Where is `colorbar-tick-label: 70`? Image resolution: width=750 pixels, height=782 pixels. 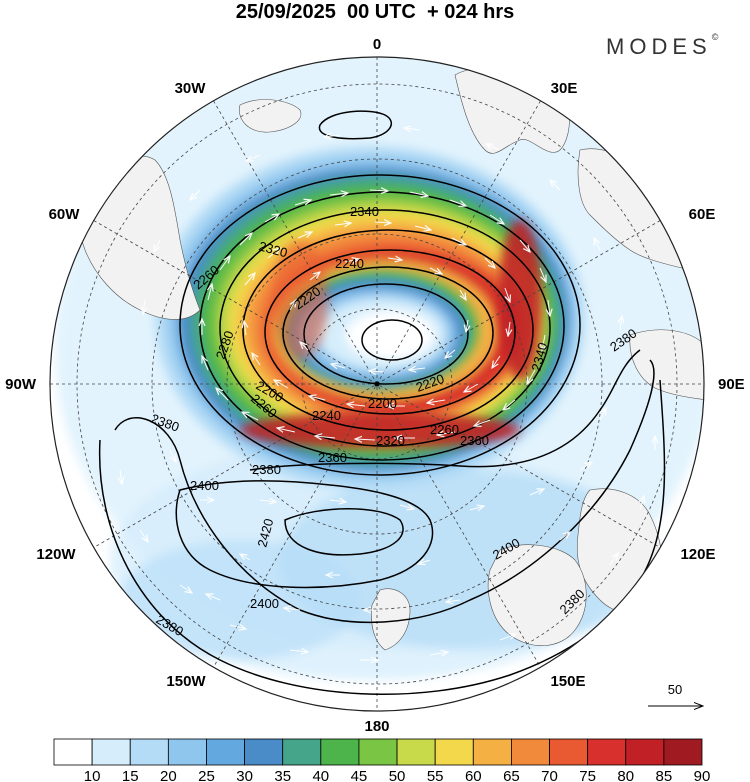
colorbar-tick-label: 70 is located at coordinates (549, 775).